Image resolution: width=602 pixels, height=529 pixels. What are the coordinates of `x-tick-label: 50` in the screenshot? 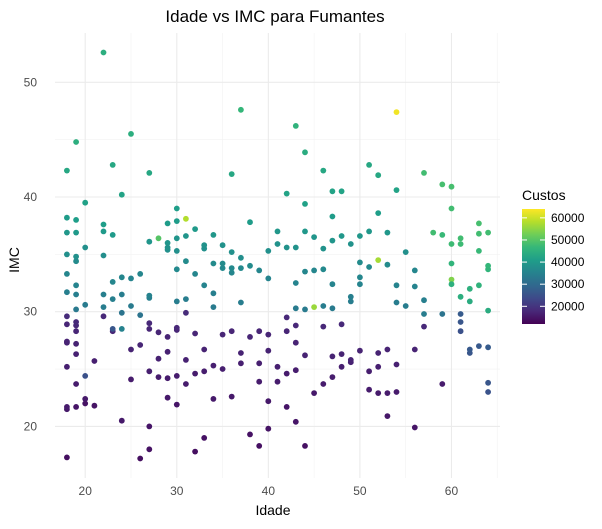 It's located at (360, 491).